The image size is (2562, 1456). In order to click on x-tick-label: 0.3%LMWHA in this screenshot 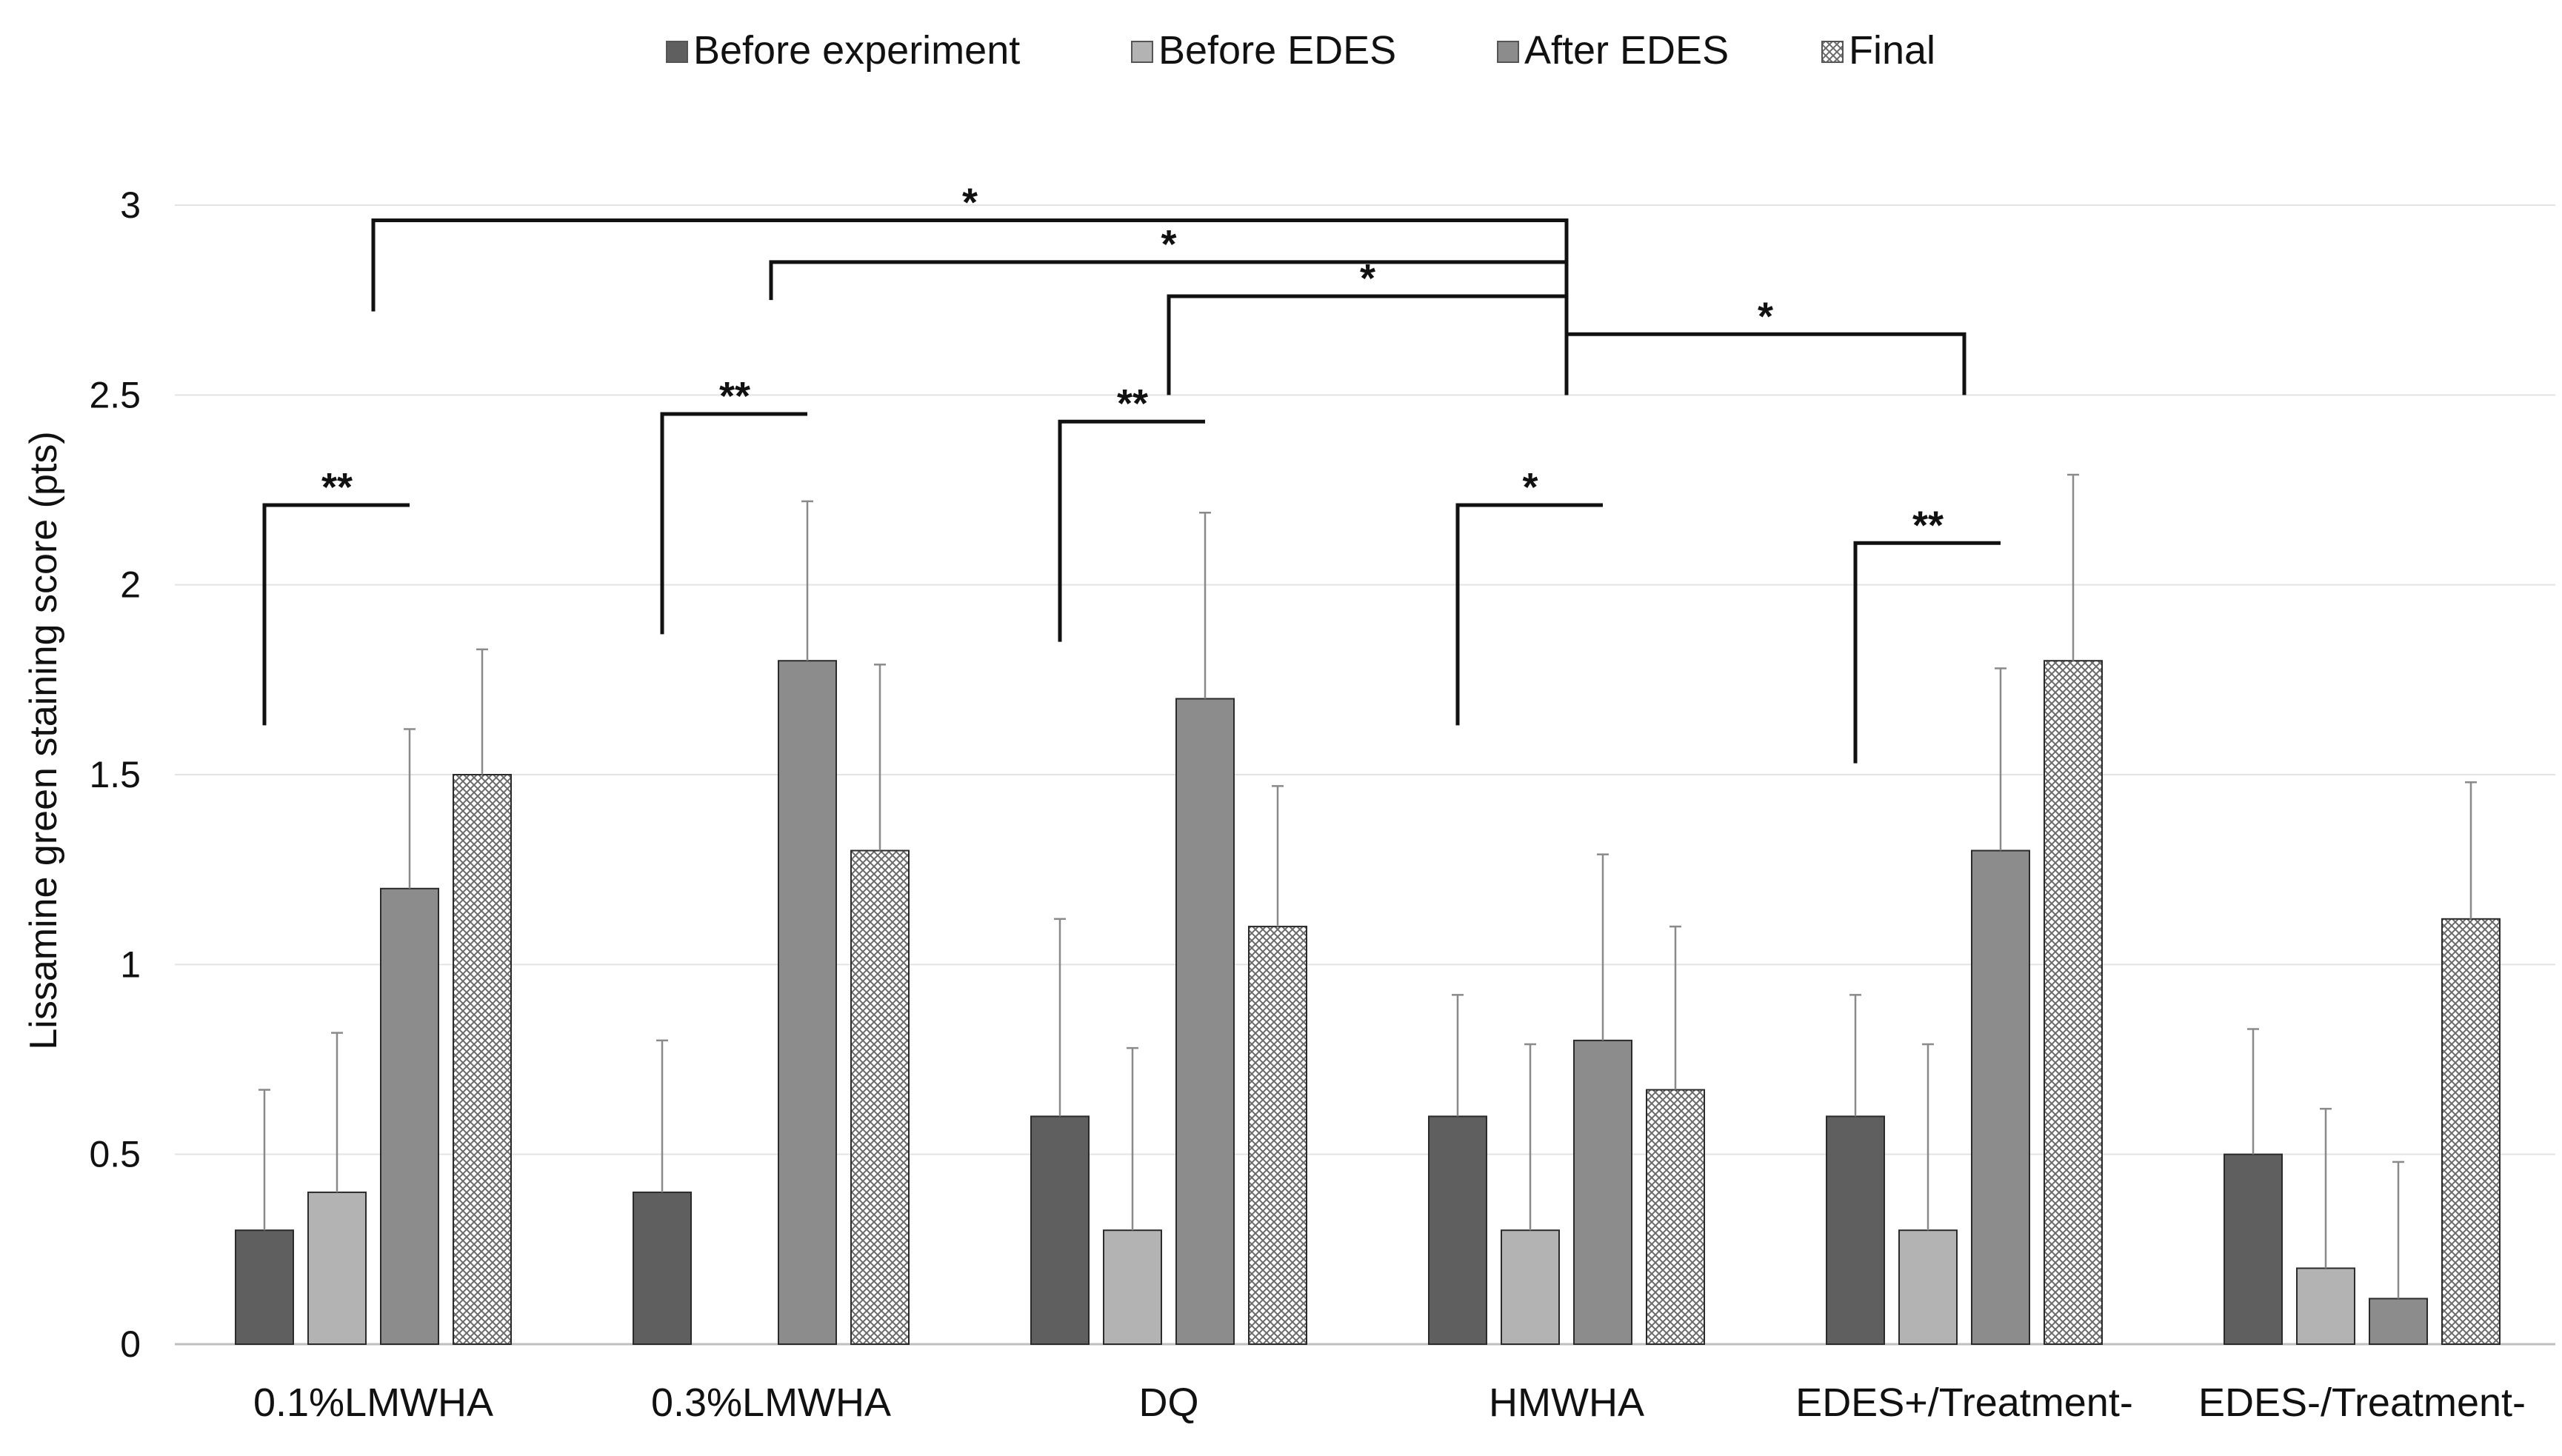, I will do `click(771, 1402)`.